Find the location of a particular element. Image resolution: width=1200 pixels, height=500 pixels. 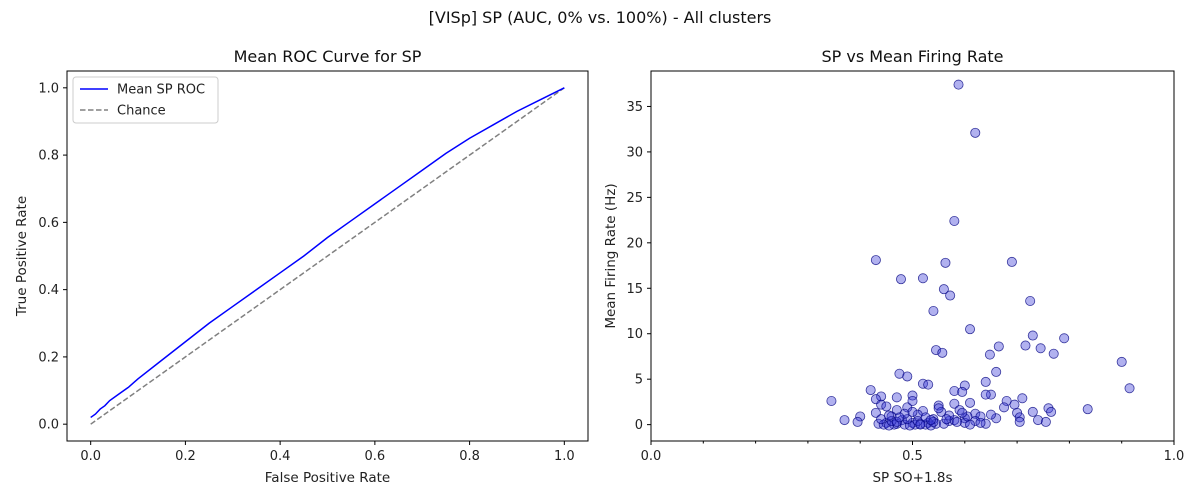

roc-y-tick-label: 1.0 is located at coordinates (48, 88).